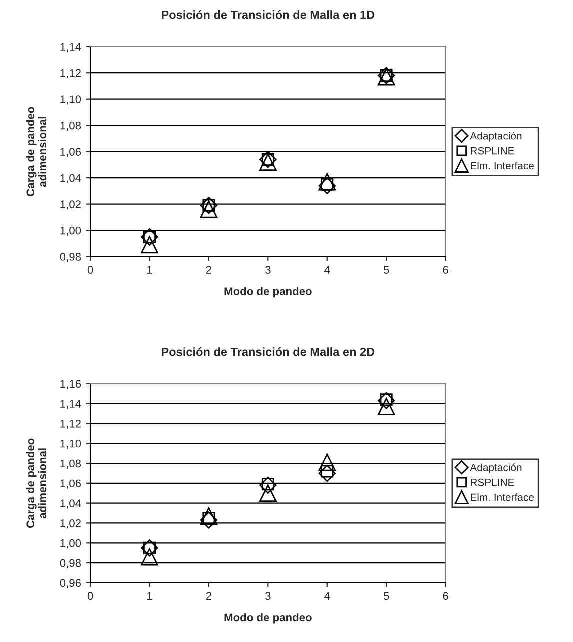  Describe the element at coordinates (268, 351) in the screenshot. I see `chart-title: Posición de Transición de Malla en 2D` at that location.